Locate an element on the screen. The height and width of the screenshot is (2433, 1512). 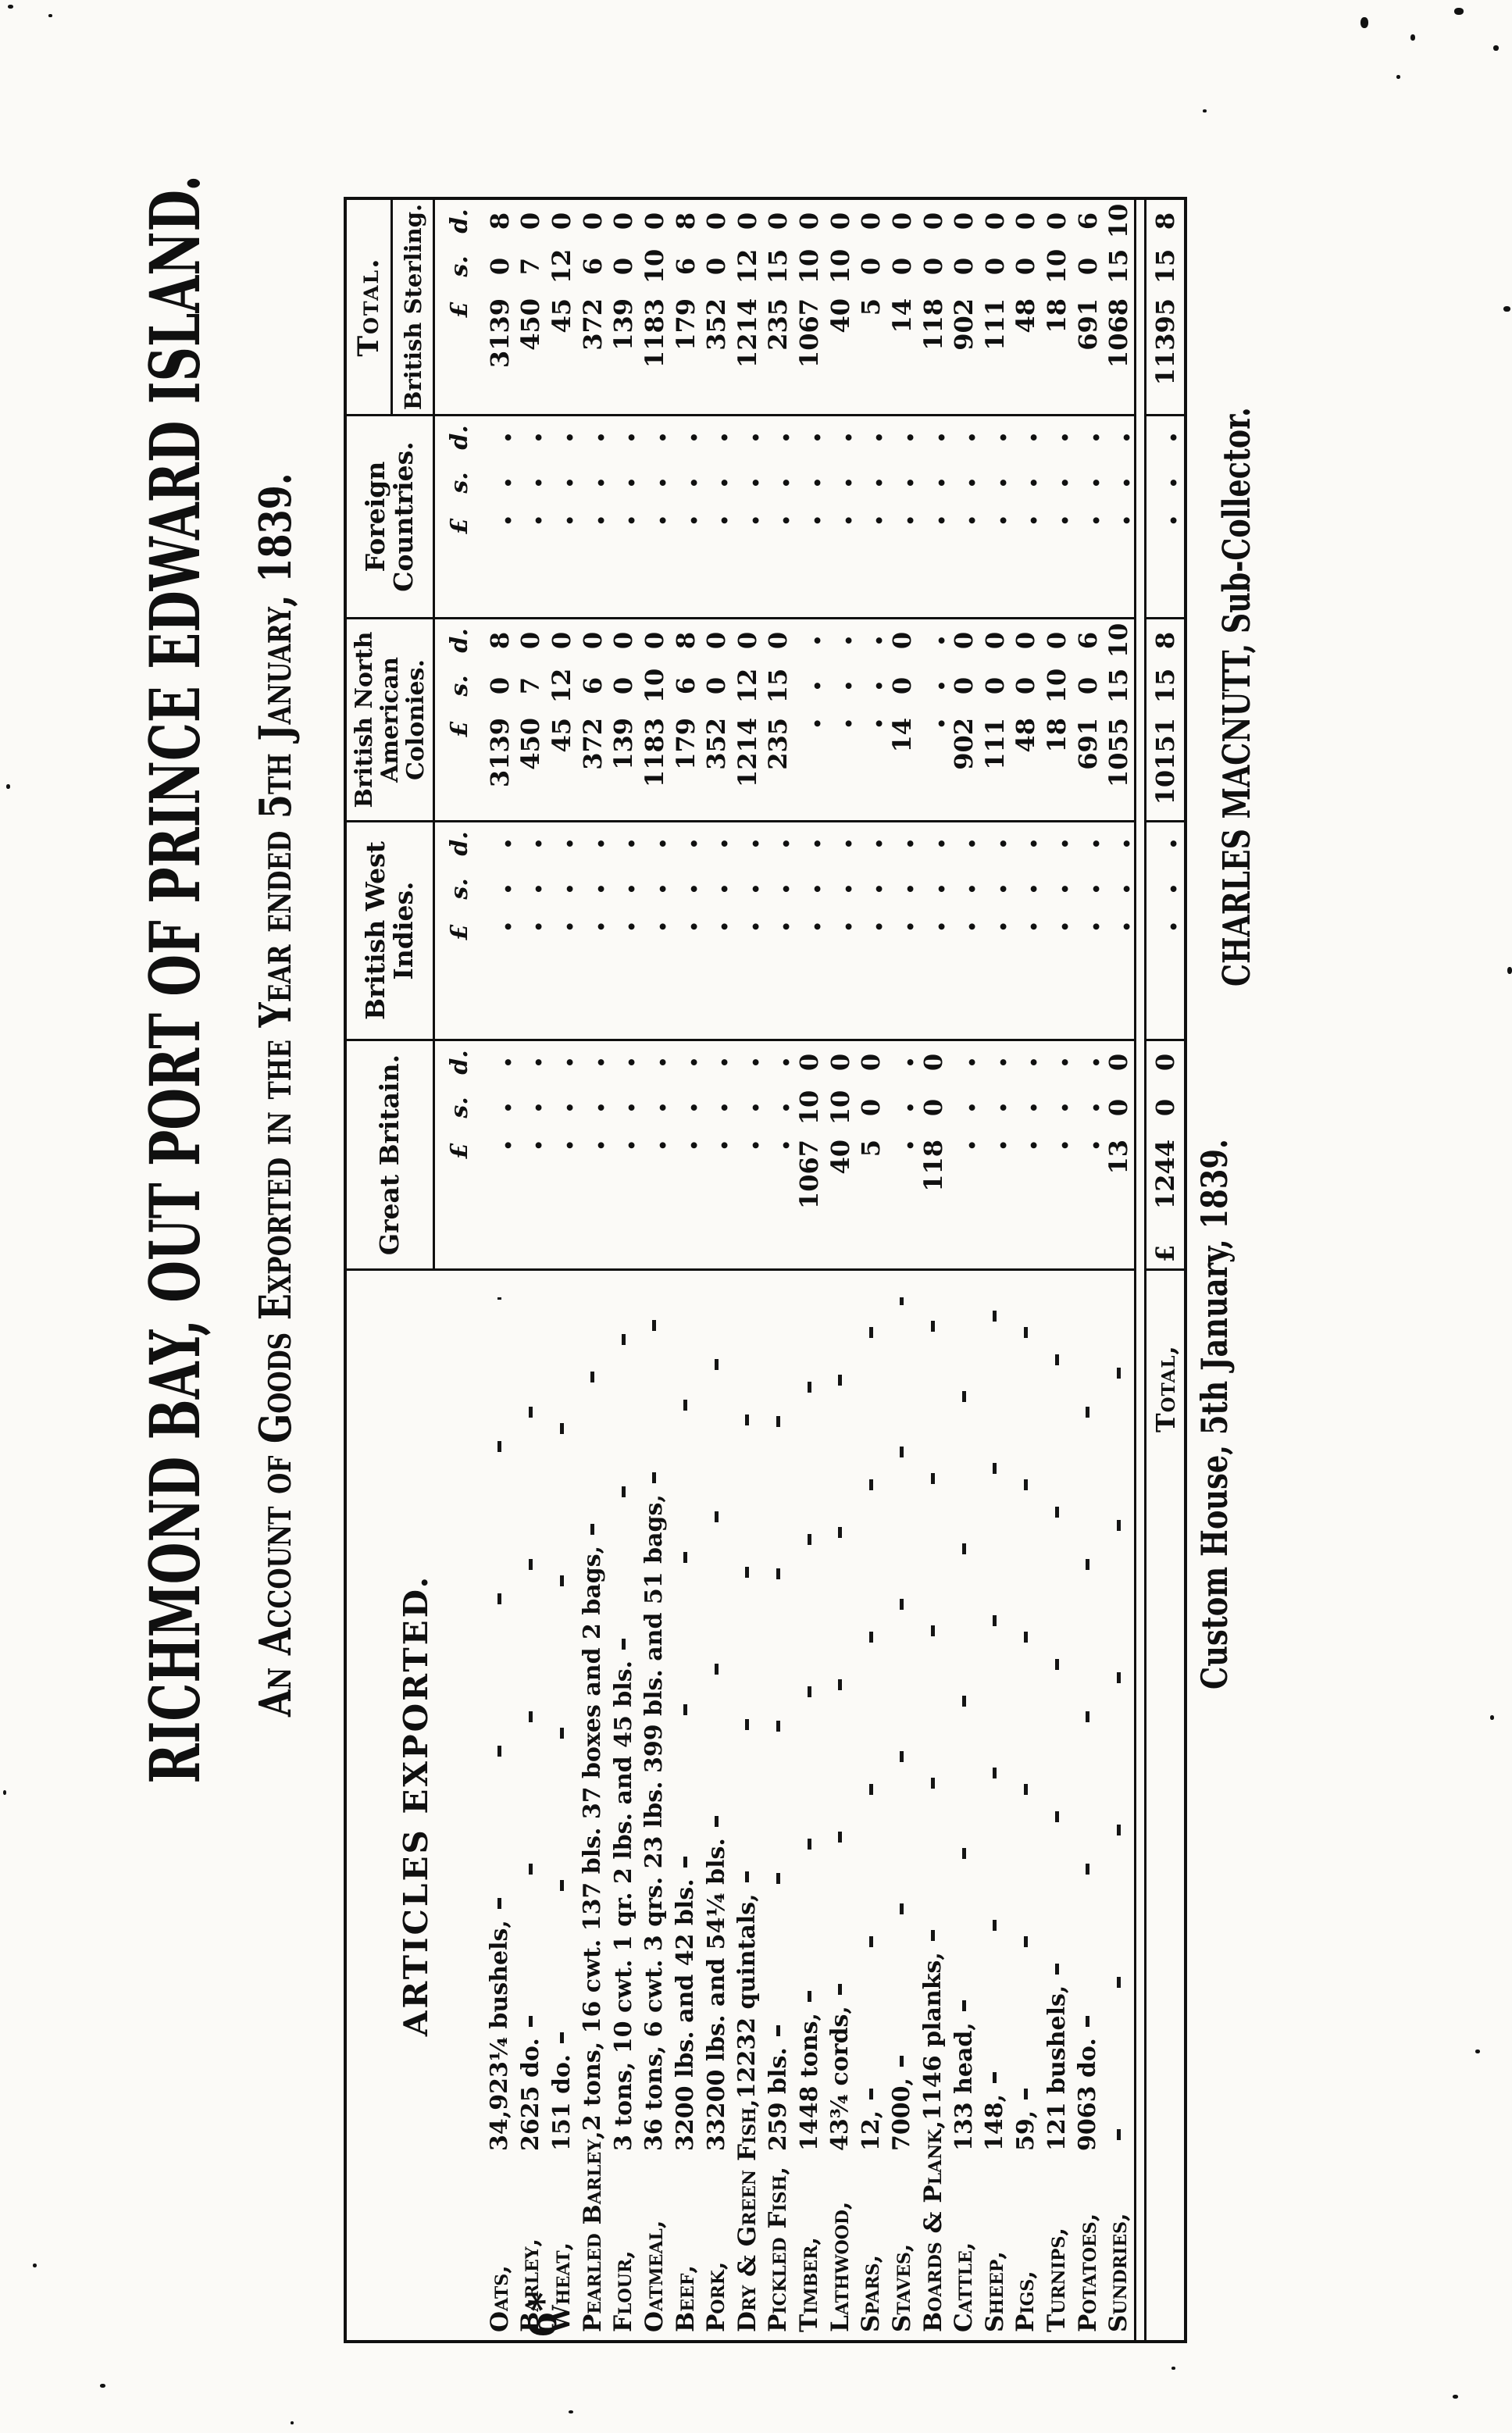
article-quantity: 12, is located at coordinates (871, 2130).